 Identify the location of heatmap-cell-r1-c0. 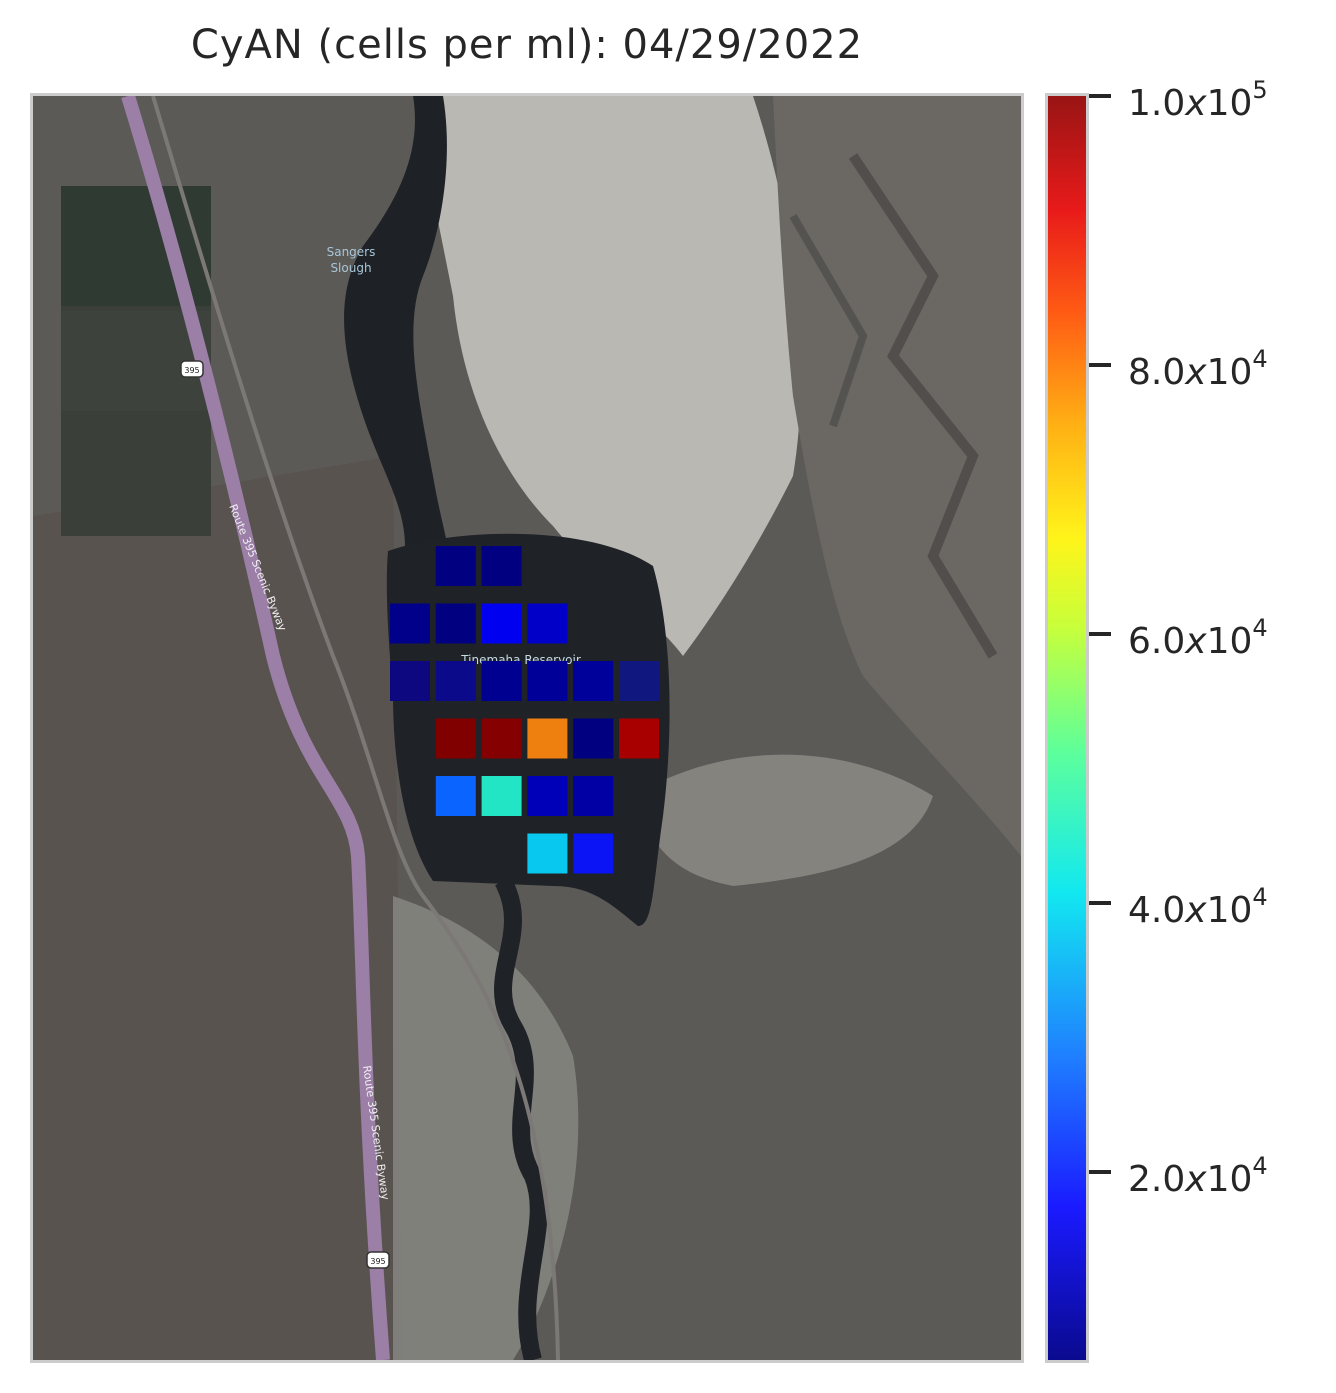
(410, 623).